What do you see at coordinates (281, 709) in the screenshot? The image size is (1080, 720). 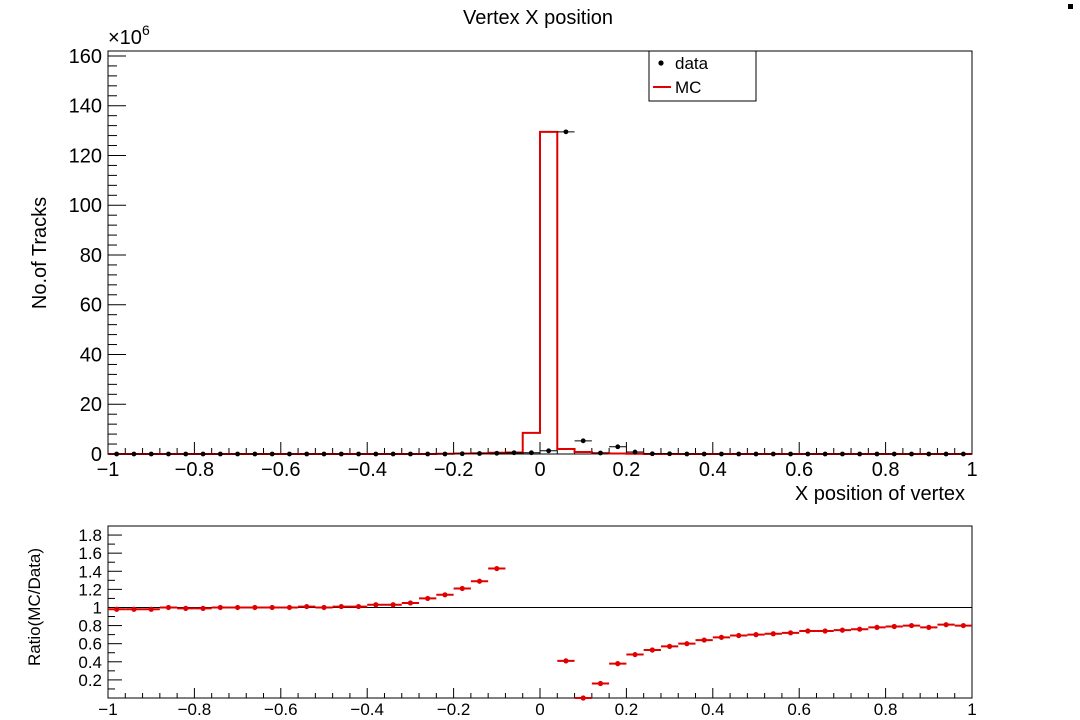 I see `ratio-x-tick-label: −0.6` at bounding box center [281, 709].